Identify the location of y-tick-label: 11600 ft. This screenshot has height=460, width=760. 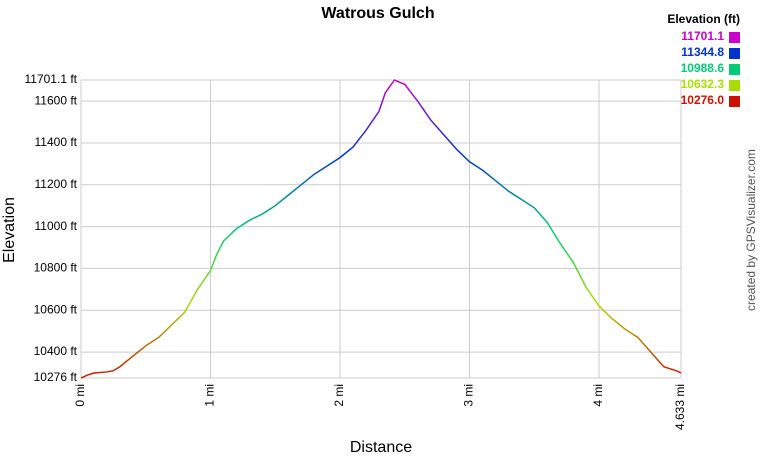
(56, 100).